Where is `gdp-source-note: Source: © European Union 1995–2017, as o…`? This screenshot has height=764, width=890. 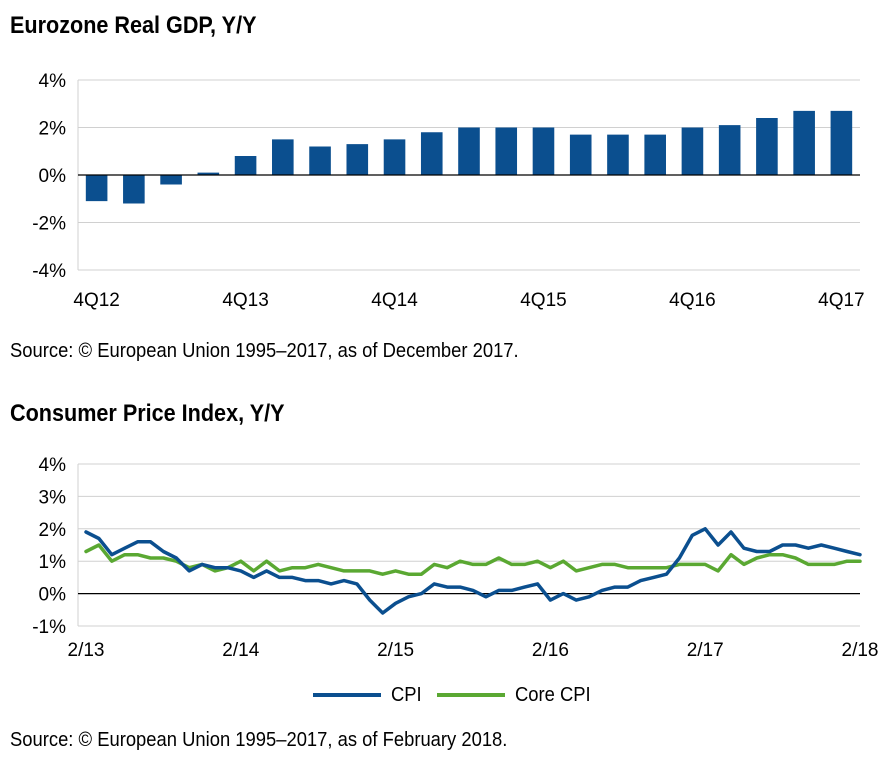 gdp-source-note: Source: © European Union 1995–2017, as o… is located at coordinates (264, 351).